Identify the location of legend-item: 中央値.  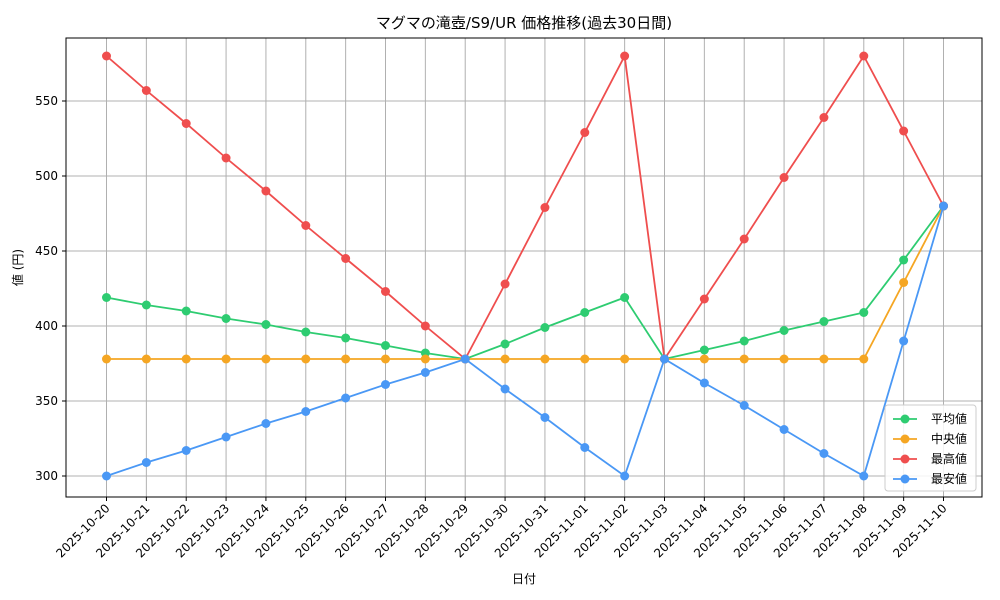
(930, 438).